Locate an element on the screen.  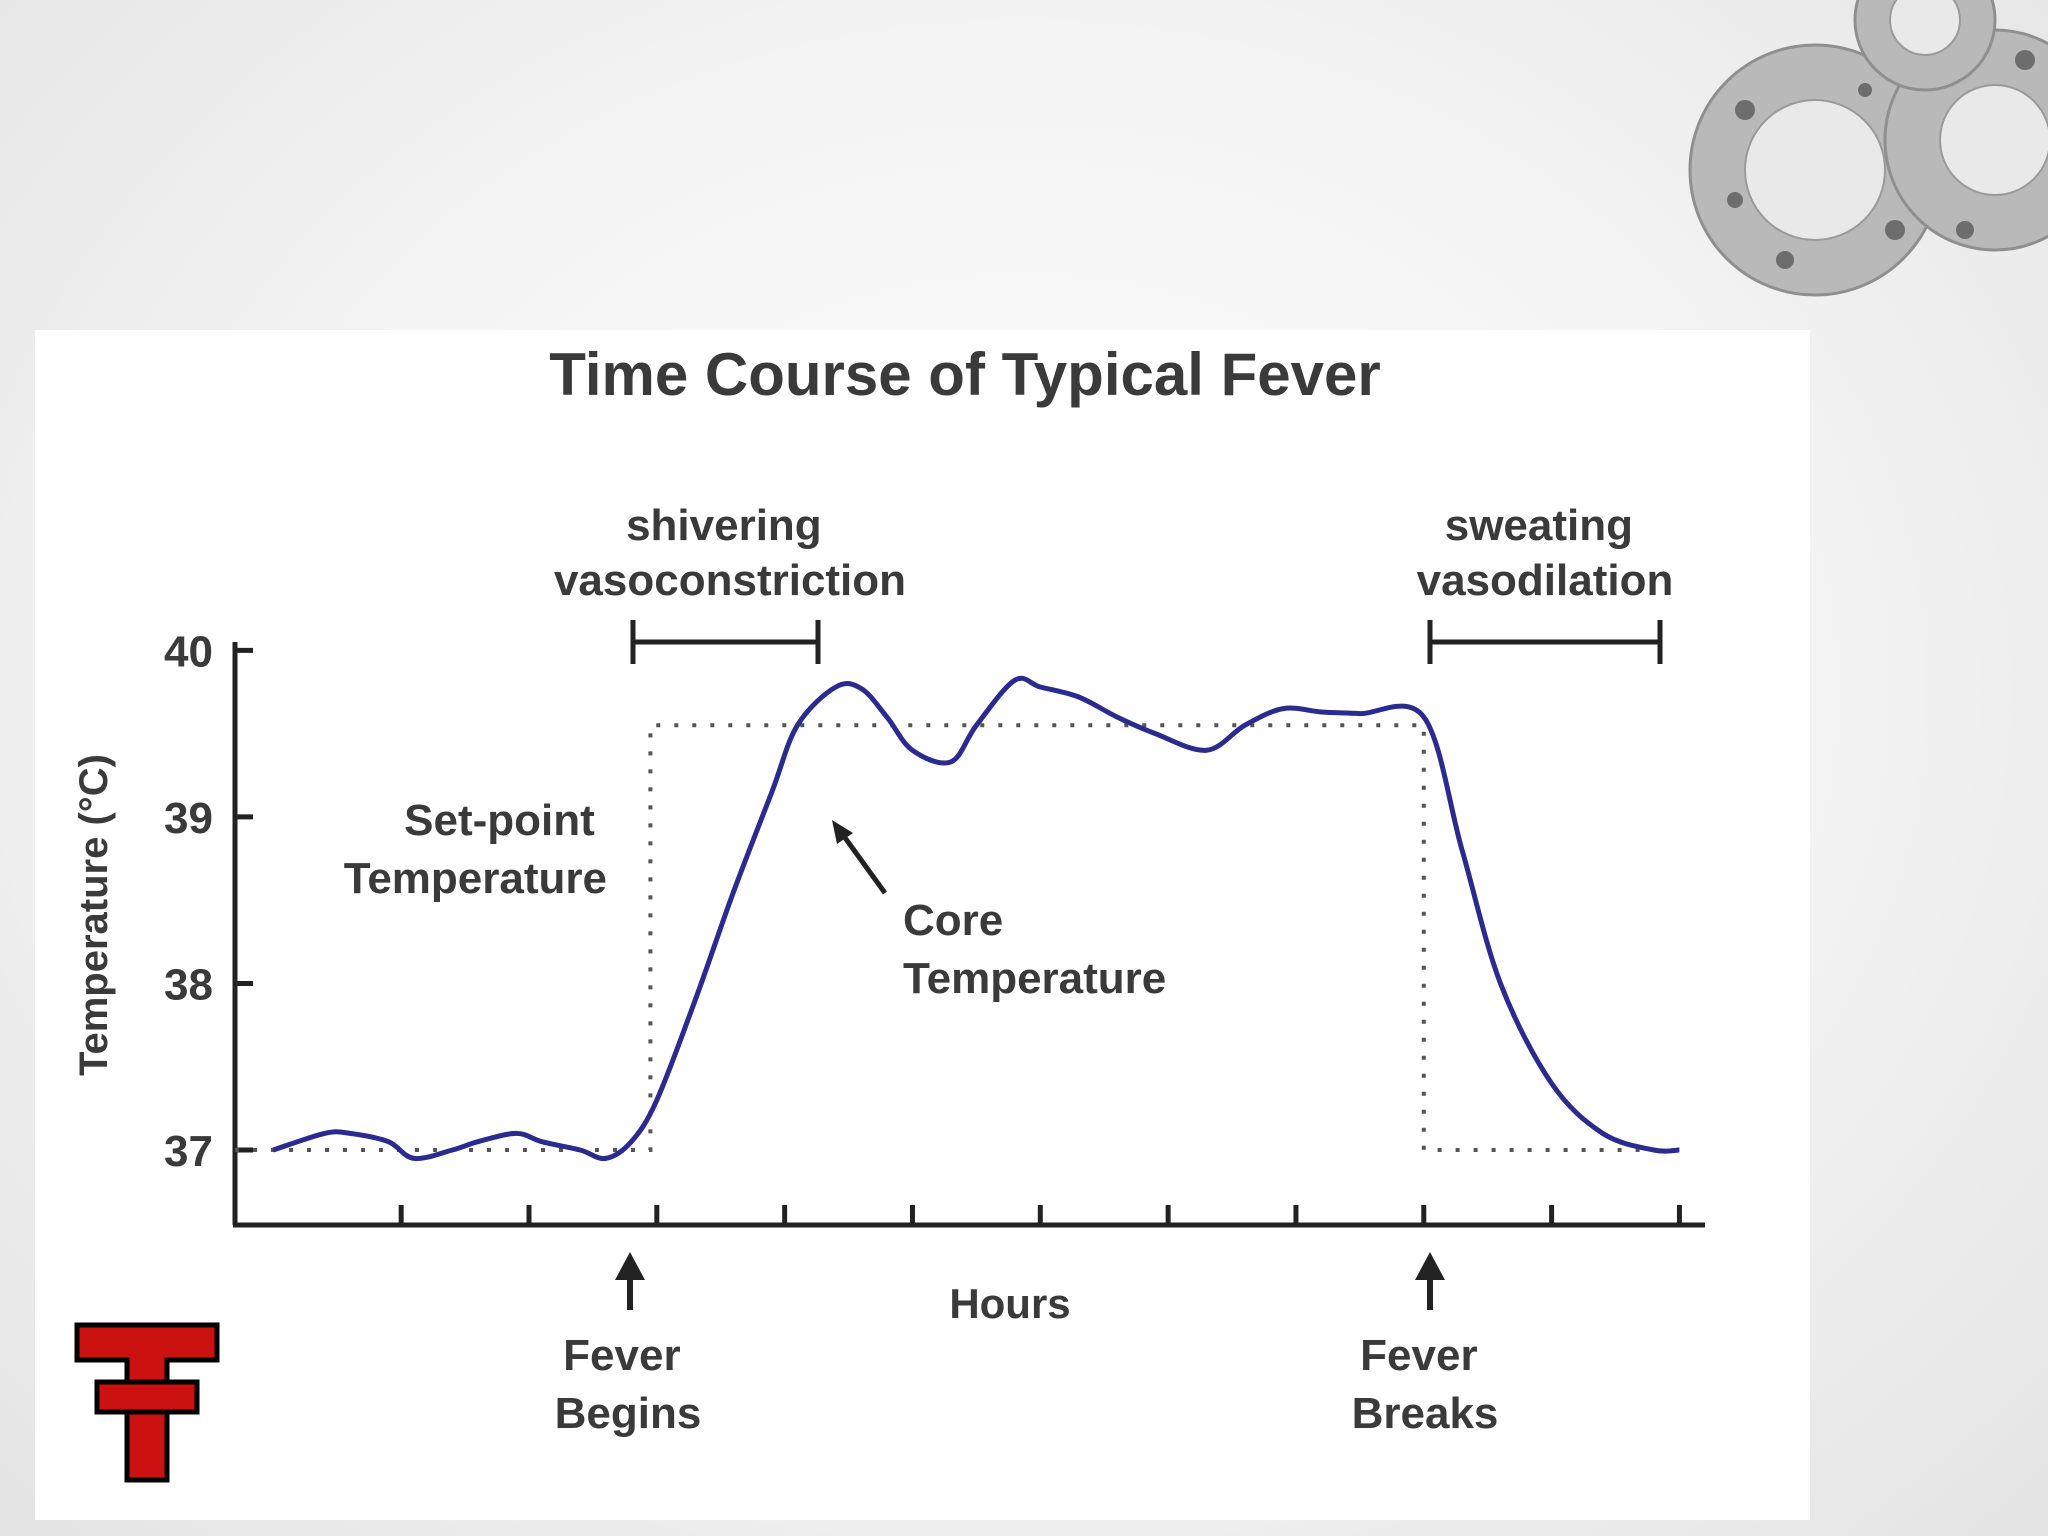
x-ticks is located at coordinates (1040, 1215).